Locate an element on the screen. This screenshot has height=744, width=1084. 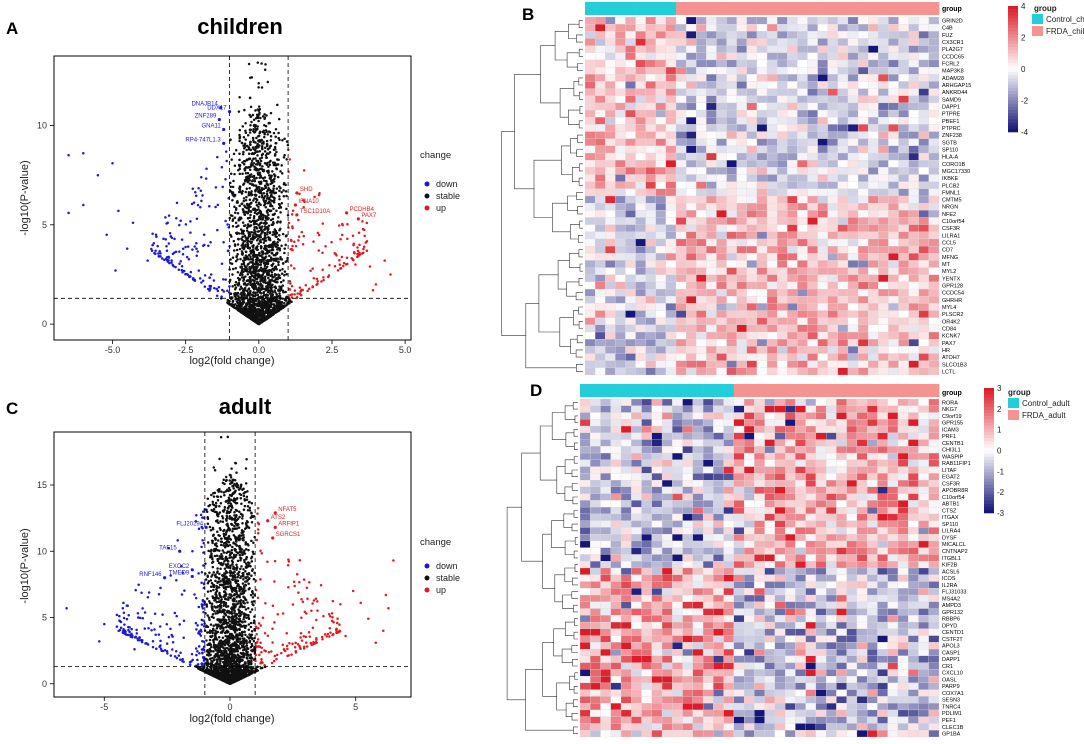
plot-frame-children is located at coordinates (232, 198).